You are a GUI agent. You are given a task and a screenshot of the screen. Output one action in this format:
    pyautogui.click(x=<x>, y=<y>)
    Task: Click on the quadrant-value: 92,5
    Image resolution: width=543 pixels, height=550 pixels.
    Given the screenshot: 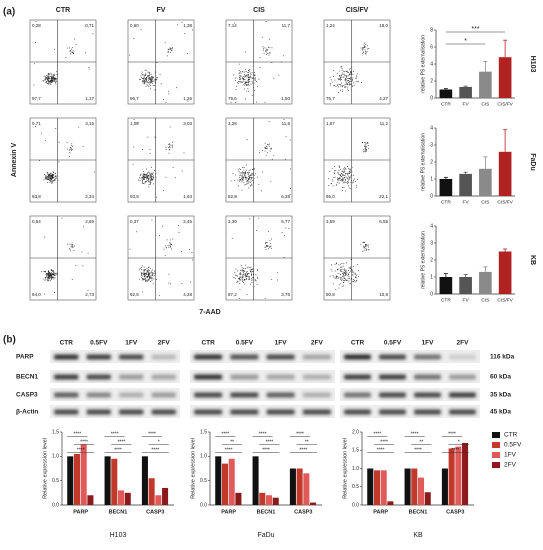 What is the action you would take?
    pyautogui.click(x=134, y=294)
    